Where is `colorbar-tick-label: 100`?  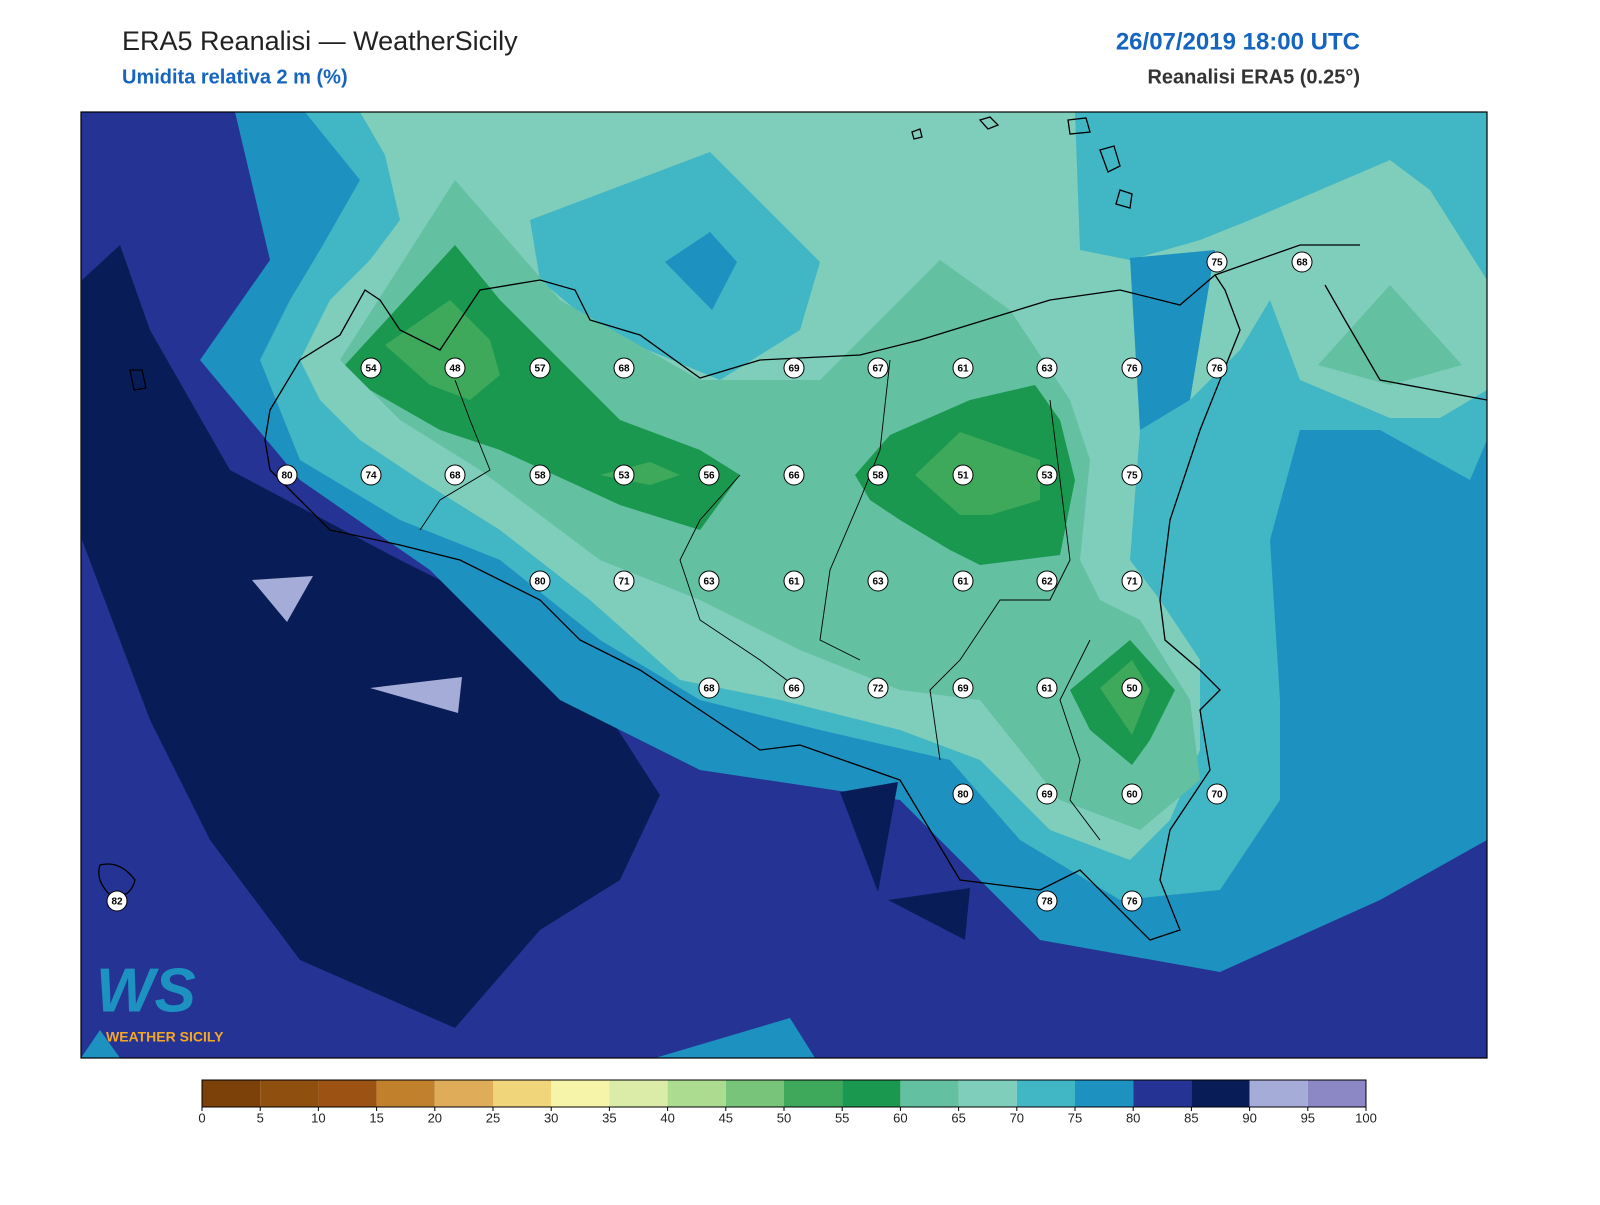 colorbar-tick-label: 100 is located at coordinates (1366, 1117).